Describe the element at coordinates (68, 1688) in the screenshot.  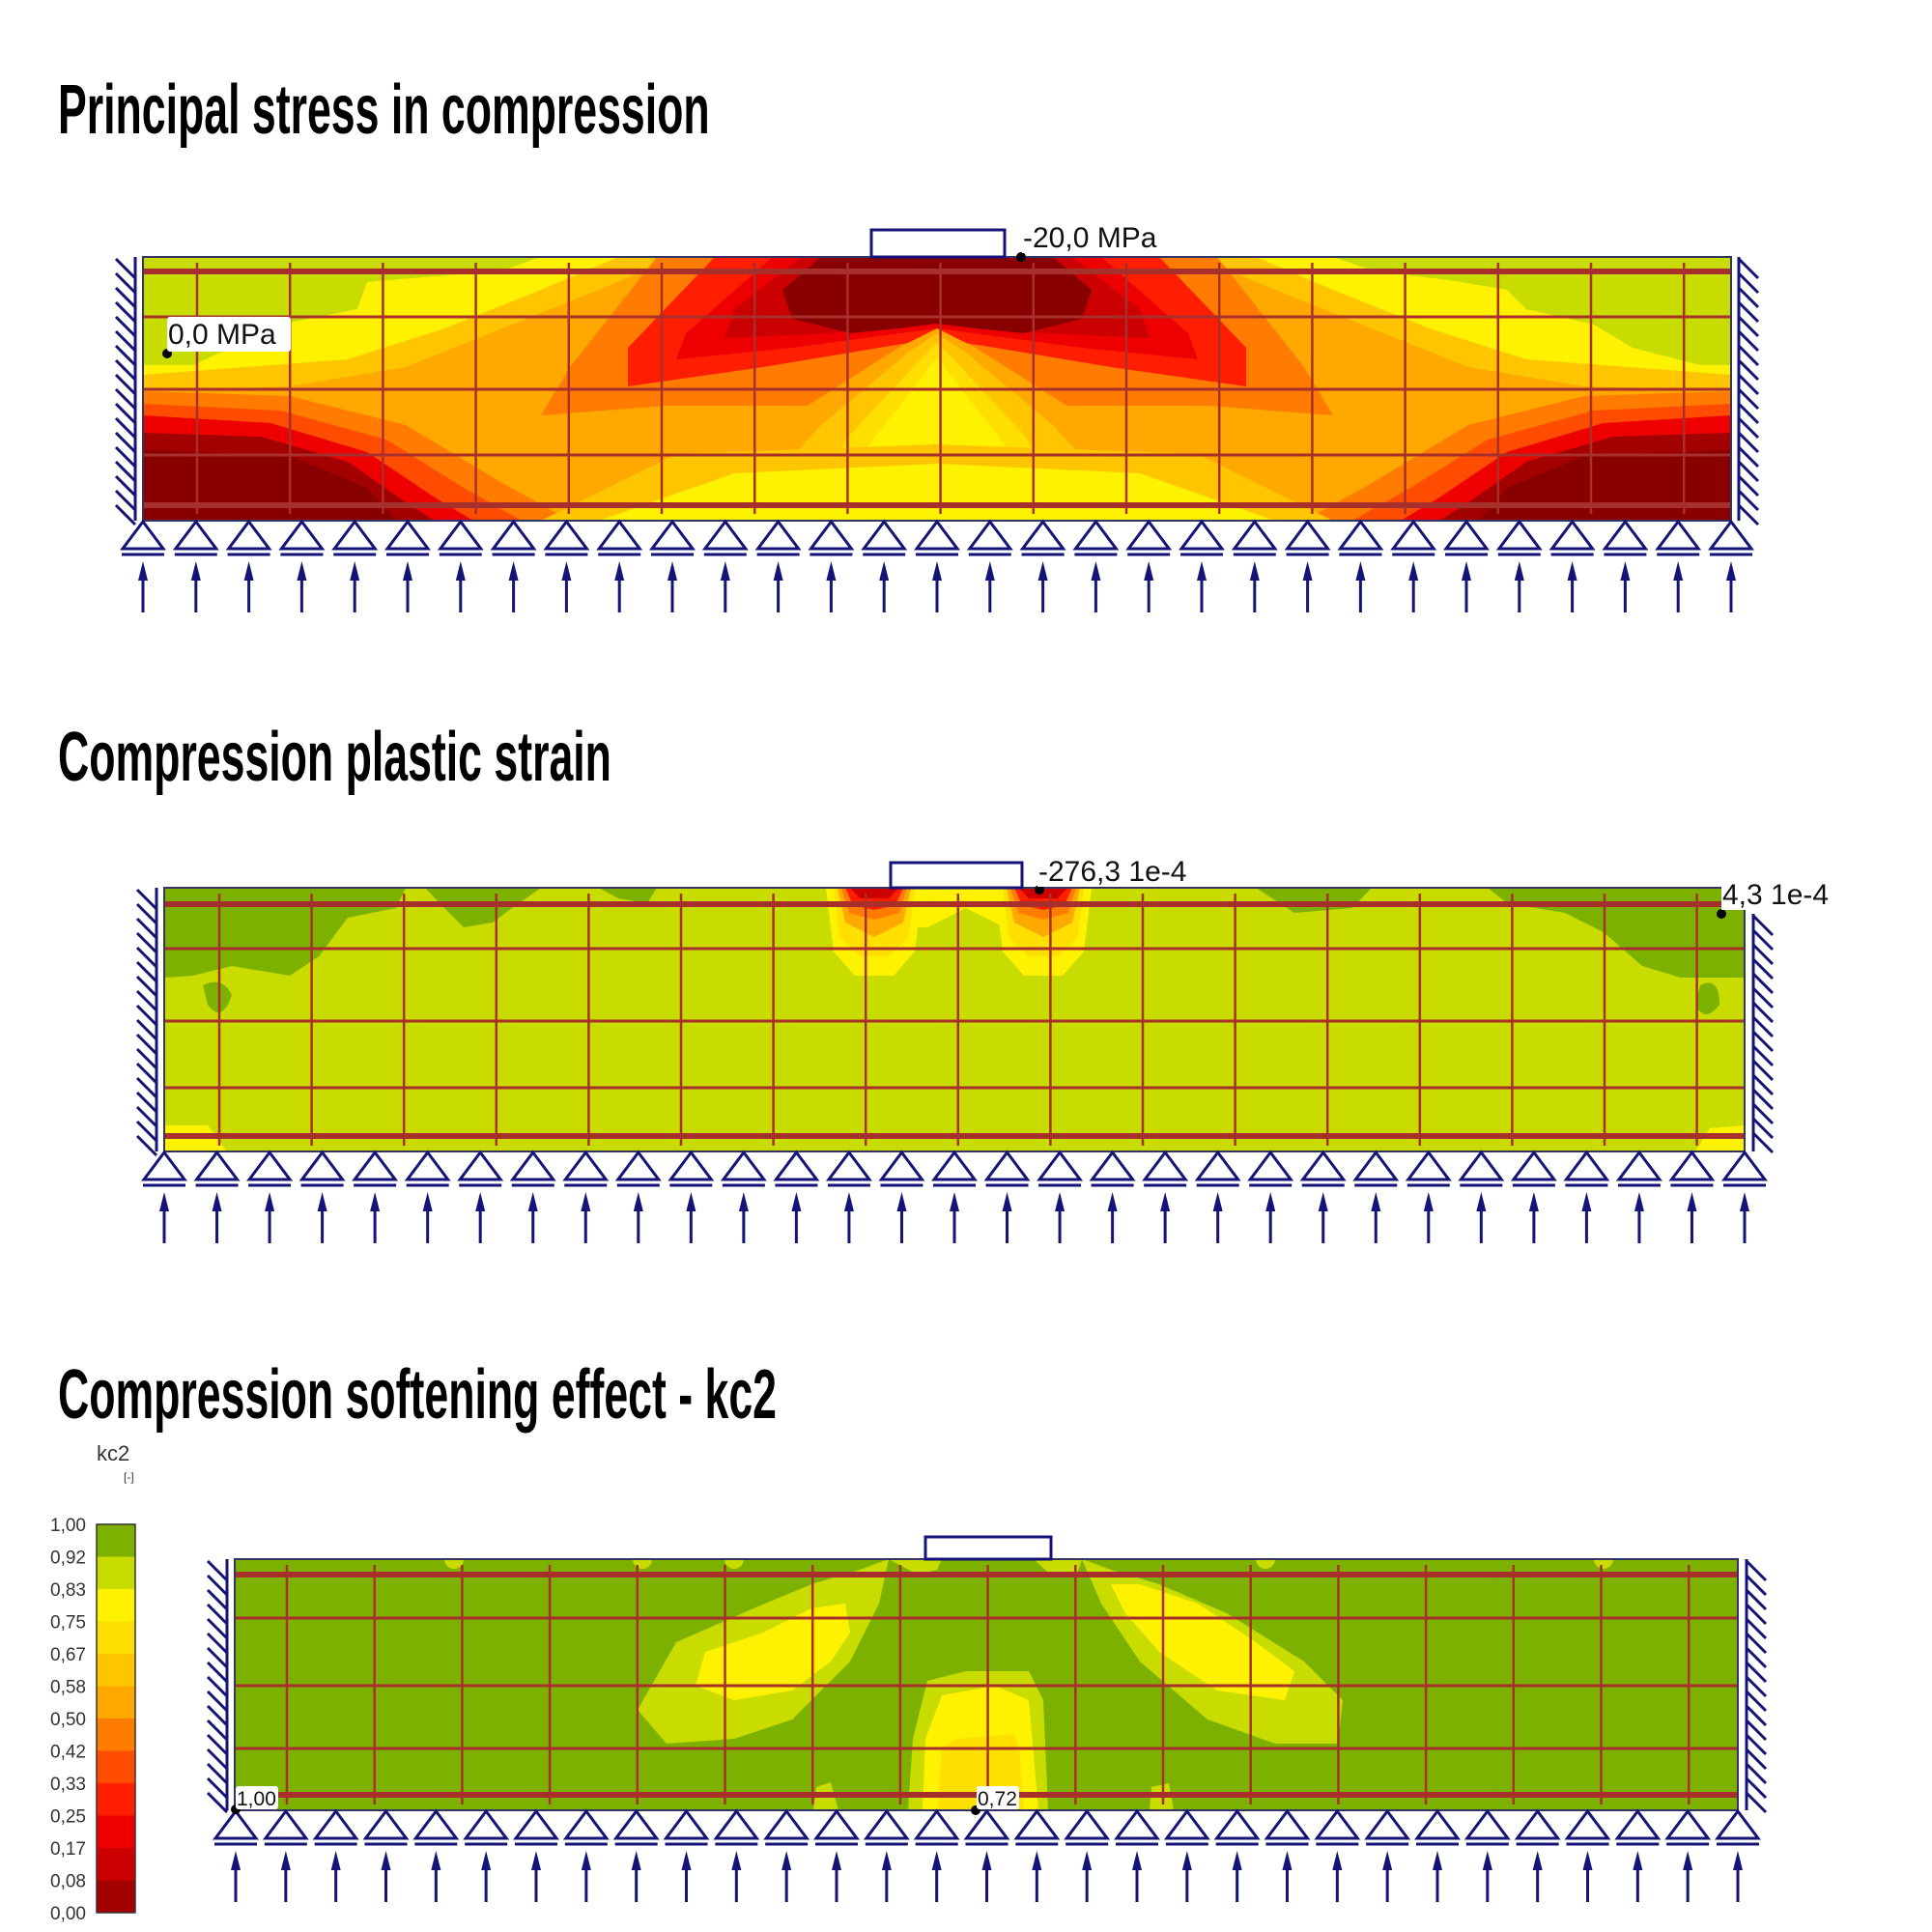
I see `legend-tick-label: 0,58` at that location.